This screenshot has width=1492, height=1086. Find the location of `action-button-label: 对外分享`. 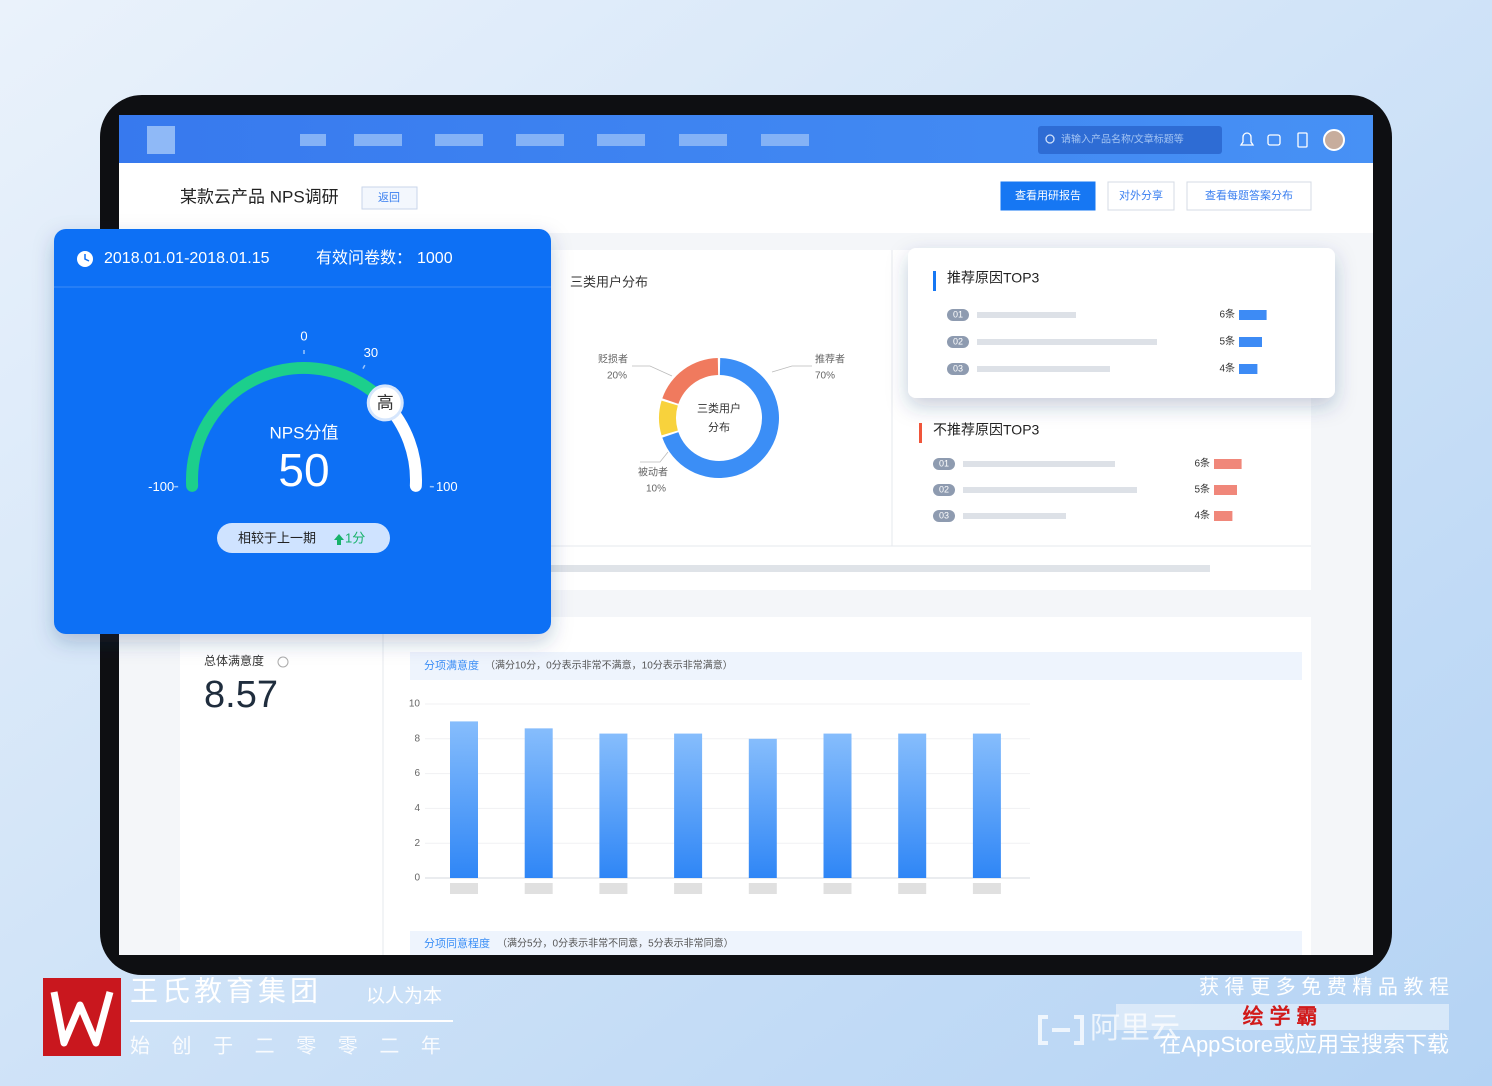

action-button-label: 对外分享 is located at coordinates (1141, 195).